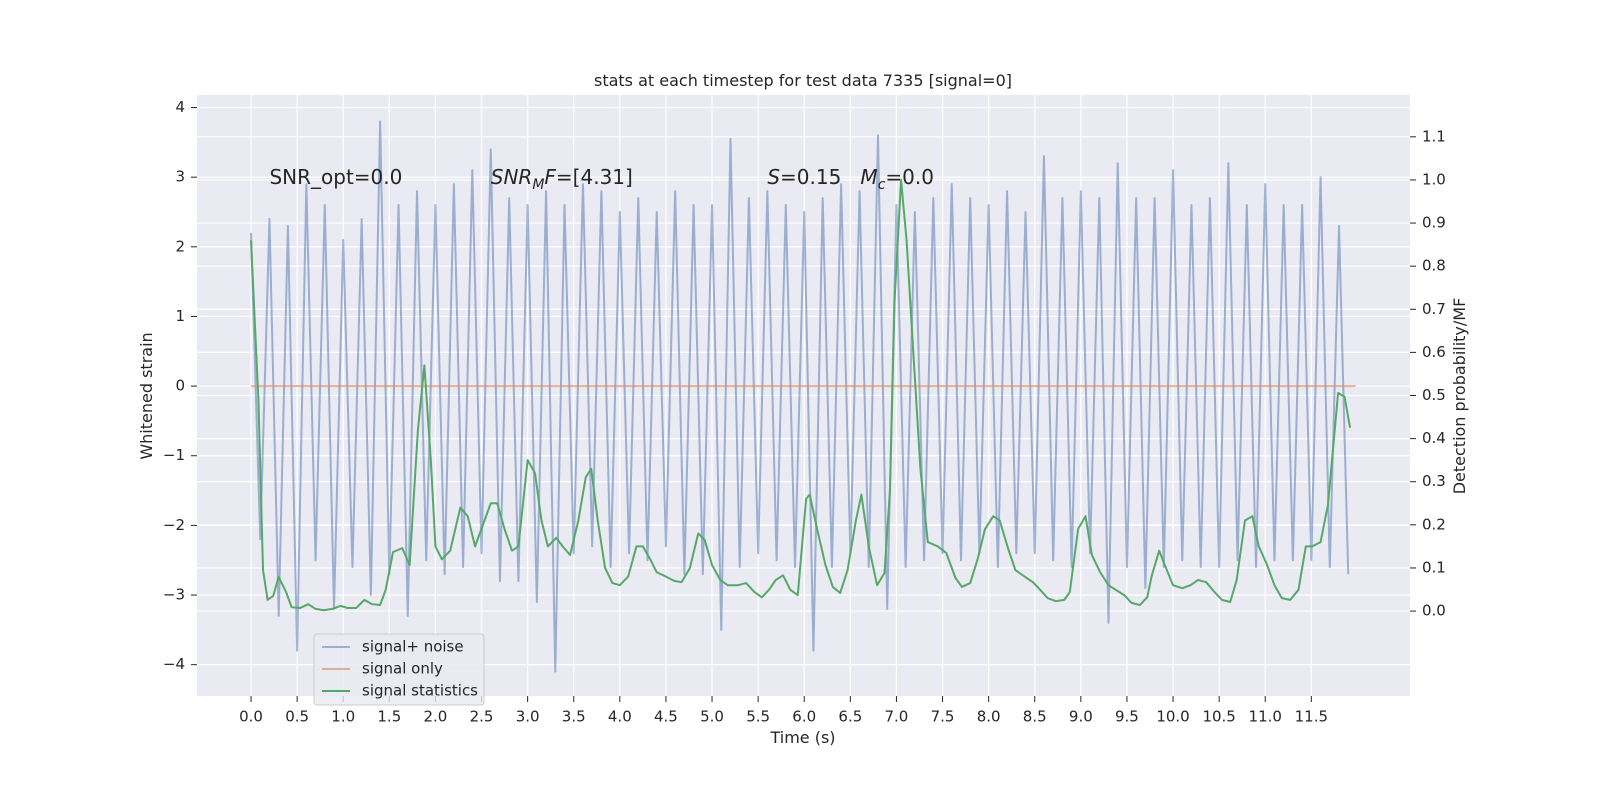 The image size is (1600, 800). I want to click on annotation: SNR_opt=0.0, so click(335, 177).